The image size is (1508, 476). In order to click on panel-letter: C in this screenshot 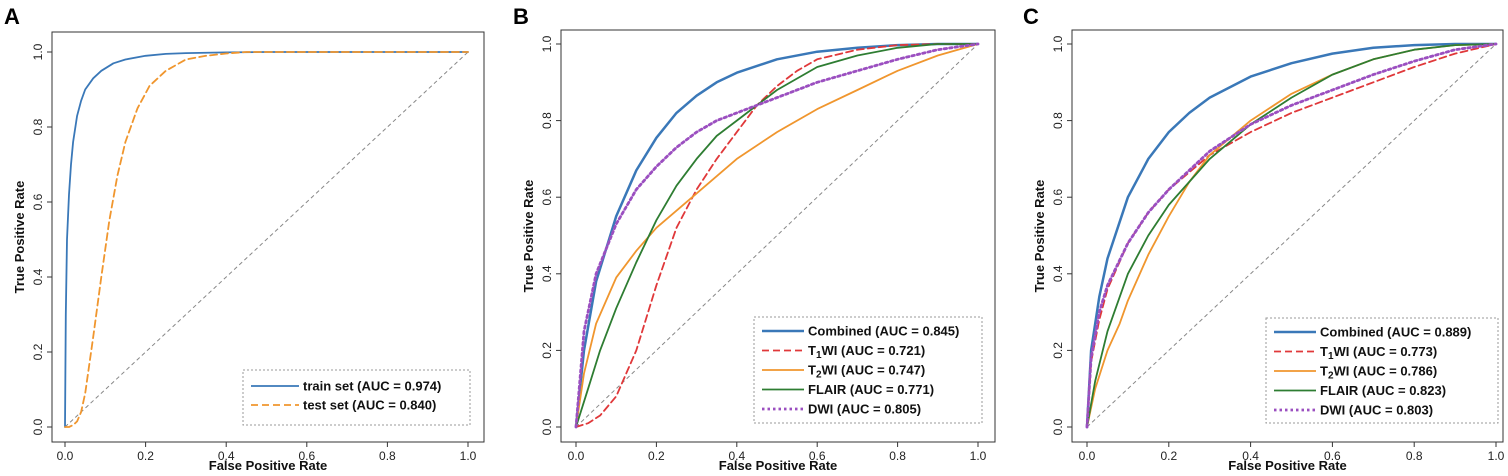, I will do `click(1031, 16)`.